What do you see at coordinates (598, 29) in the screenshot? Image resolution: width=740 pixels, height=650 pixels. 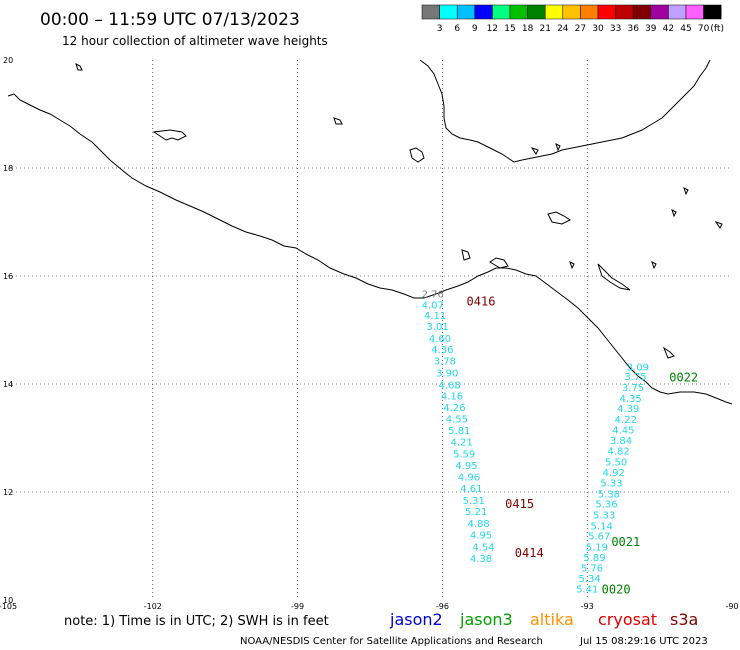 I see `scale-label: 30` at bounding box center [598, 29].